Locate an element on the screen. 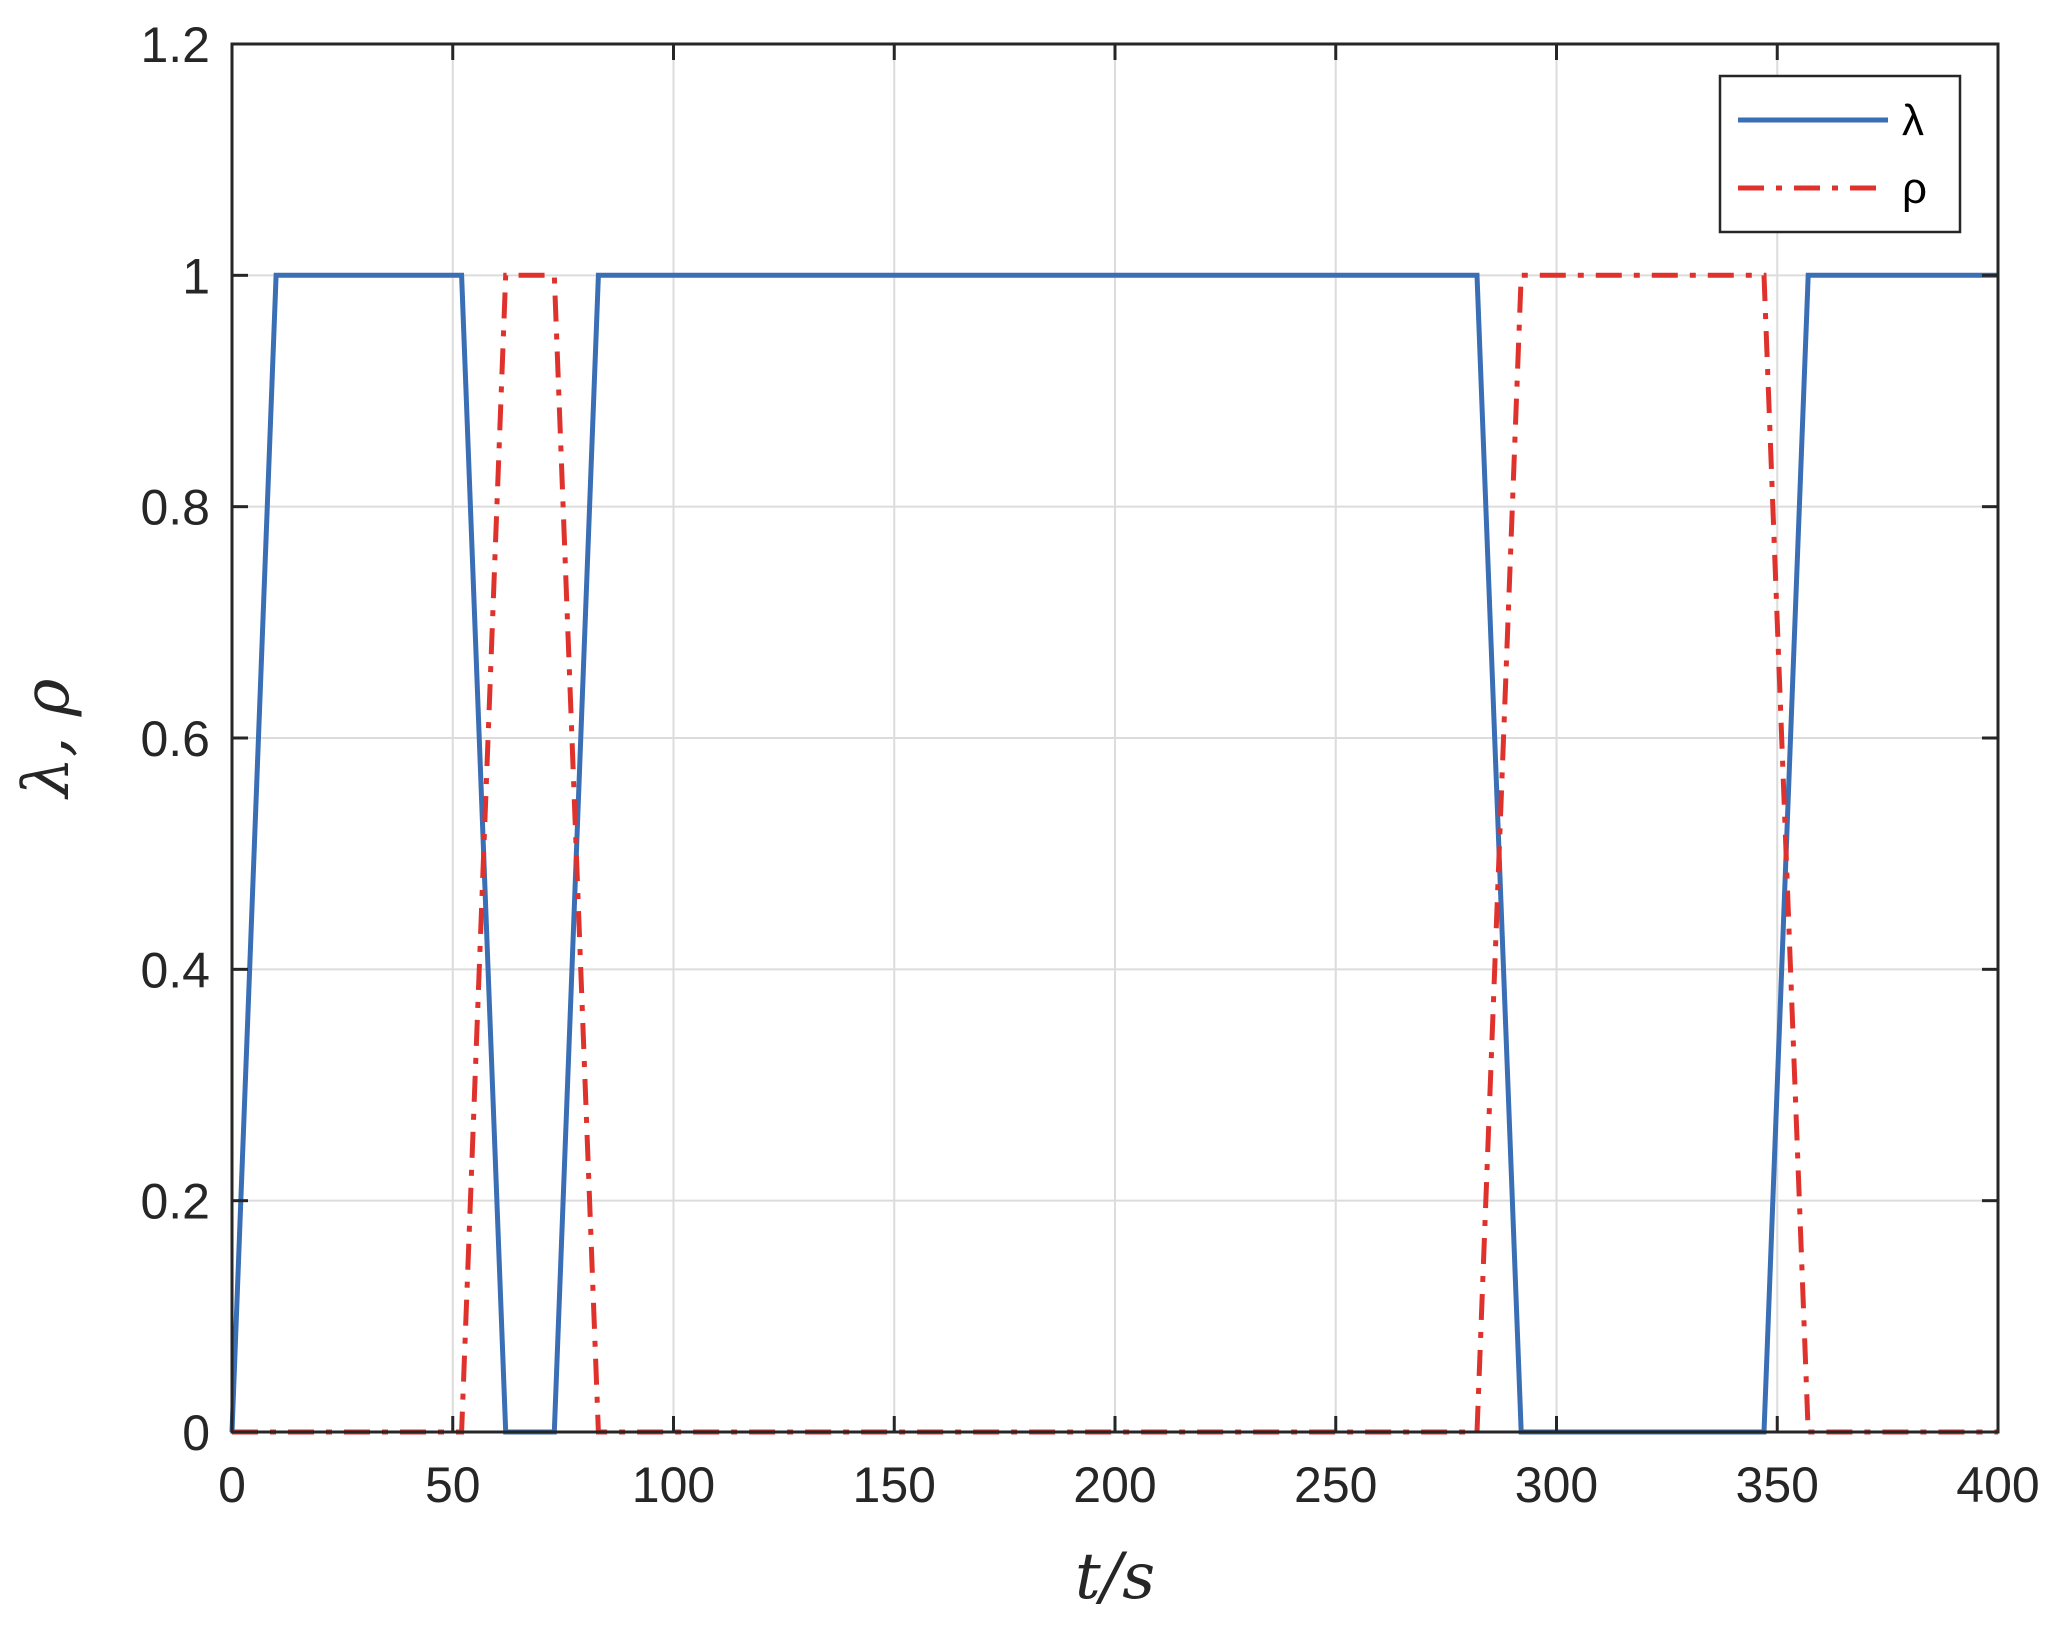 The image size is (2051, 1642). y-tick-label: 1 is located at coordinates (196, 276).